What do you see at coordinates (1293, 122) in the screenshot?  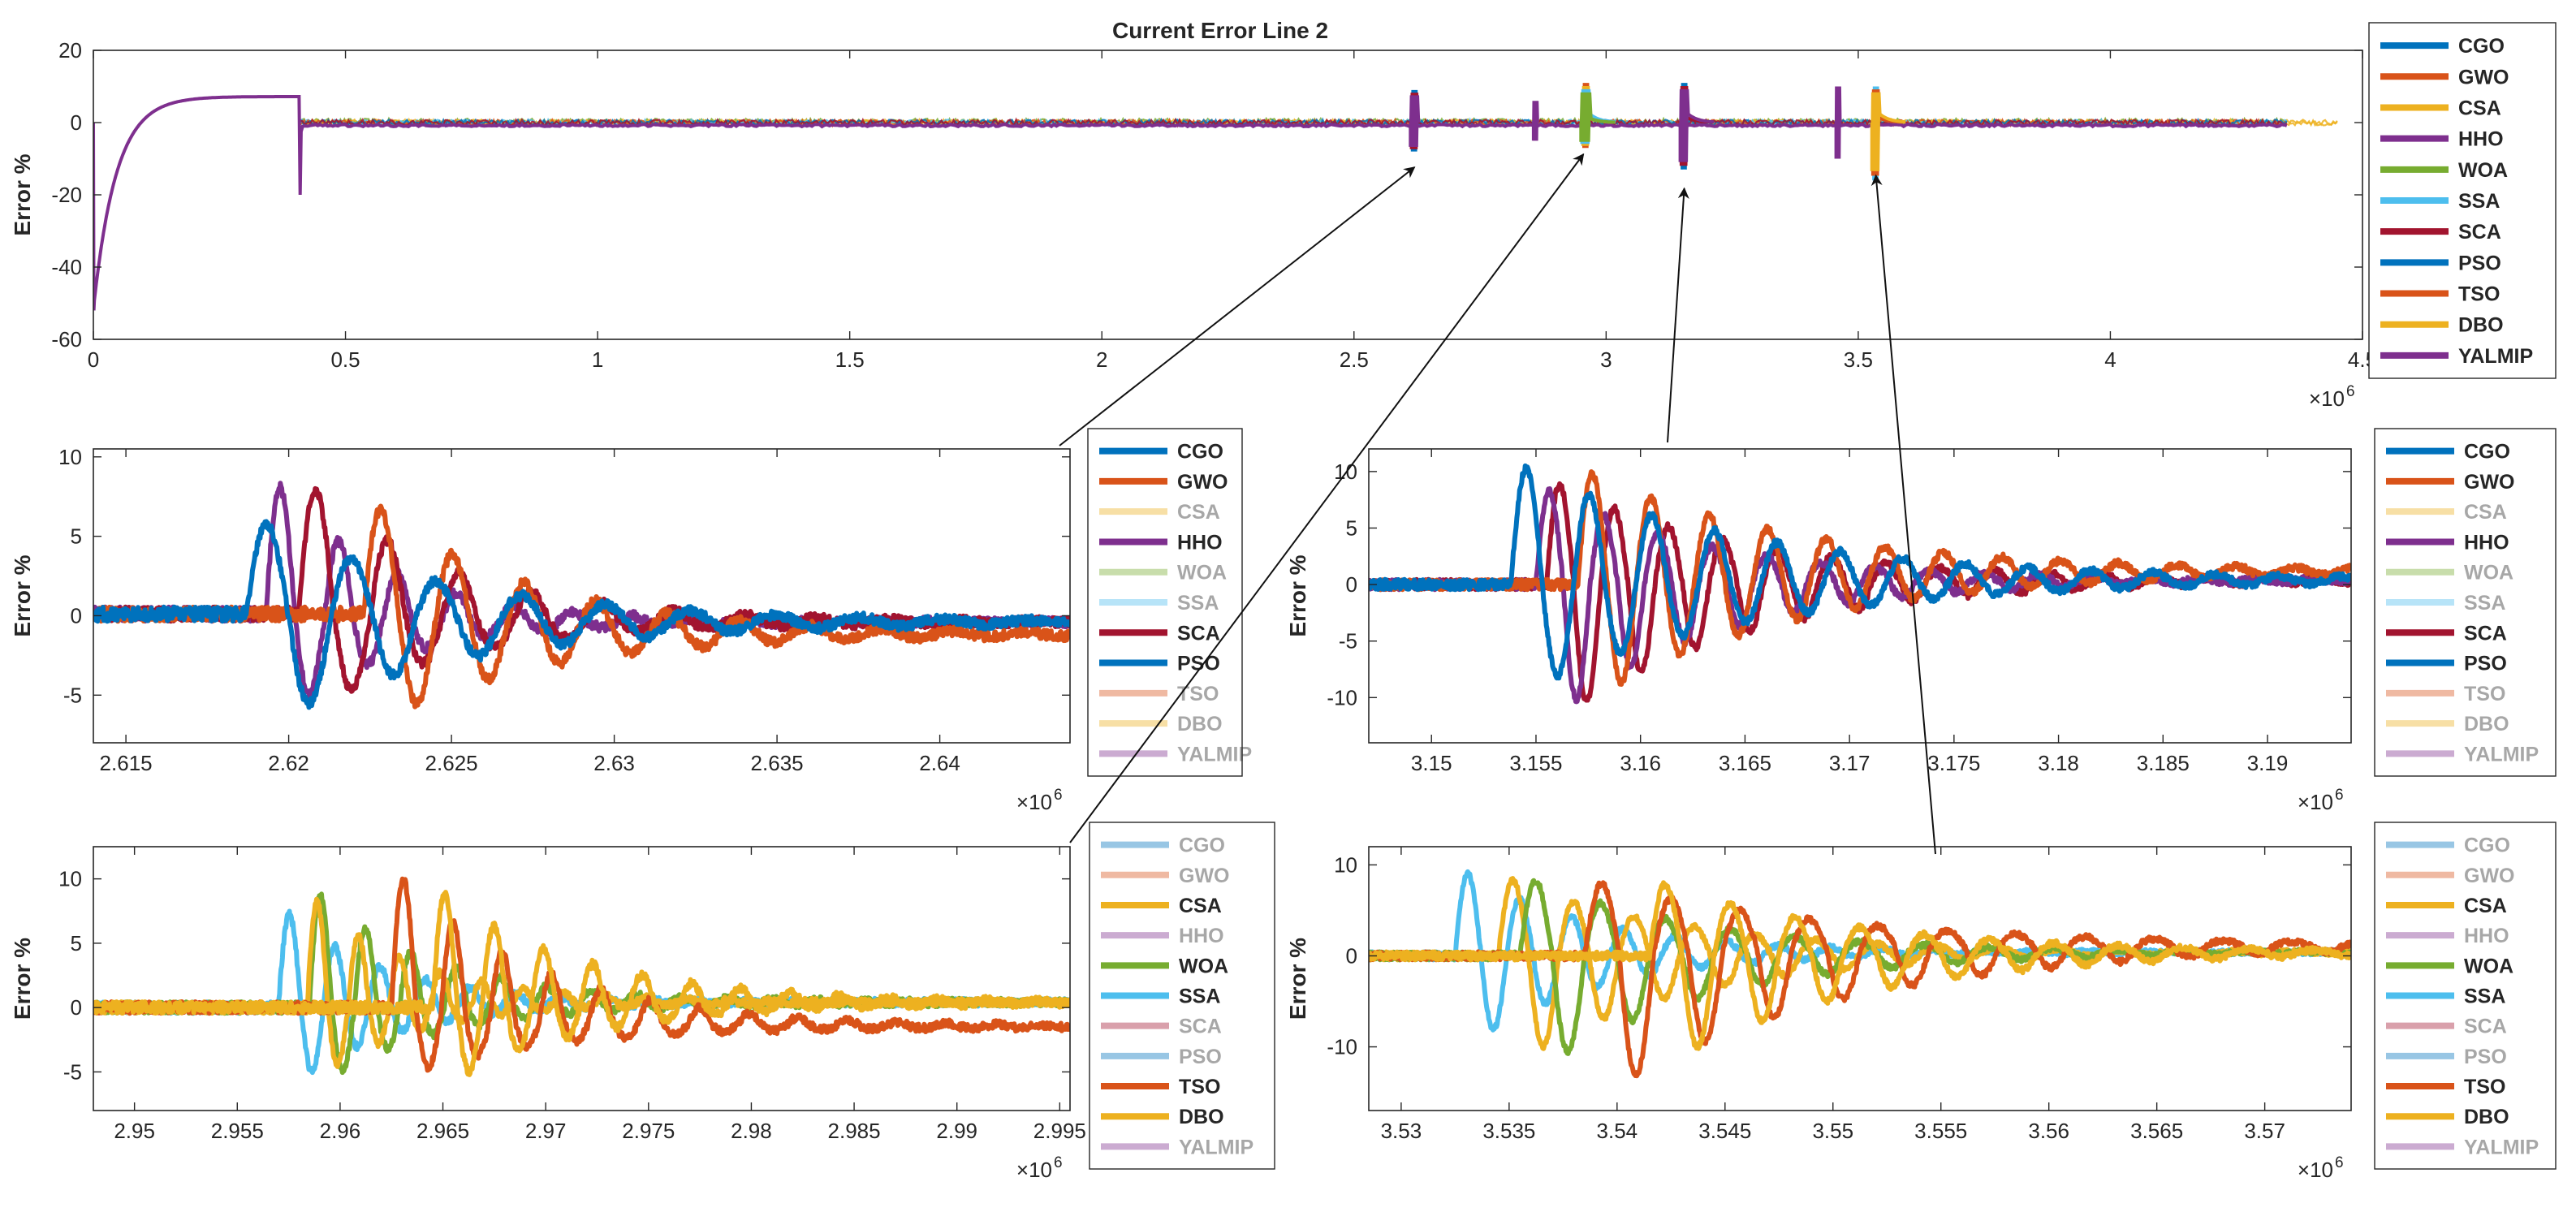 I see `series-line-sca` at bounding box center [1293, 122].